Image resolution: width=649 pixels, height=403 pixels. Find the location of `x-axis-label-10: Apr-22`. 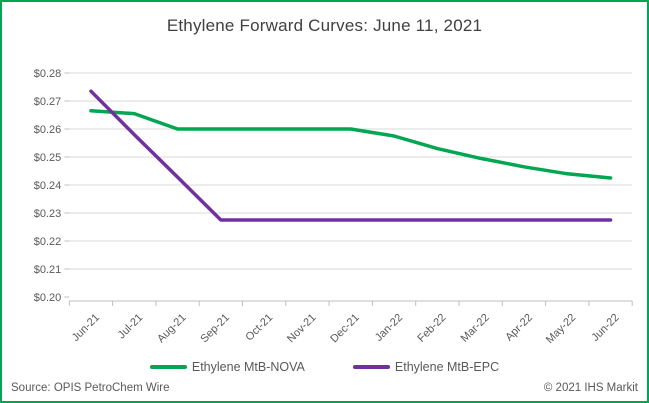

x-axis-label-10: Apr-22 is located at coordinates (519, 328).